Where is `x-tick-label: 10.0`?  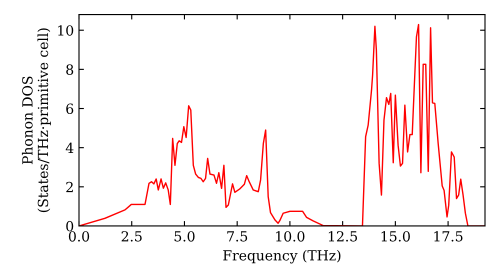
x-tick-label: 10.0 is located at coordinates (290, 236).